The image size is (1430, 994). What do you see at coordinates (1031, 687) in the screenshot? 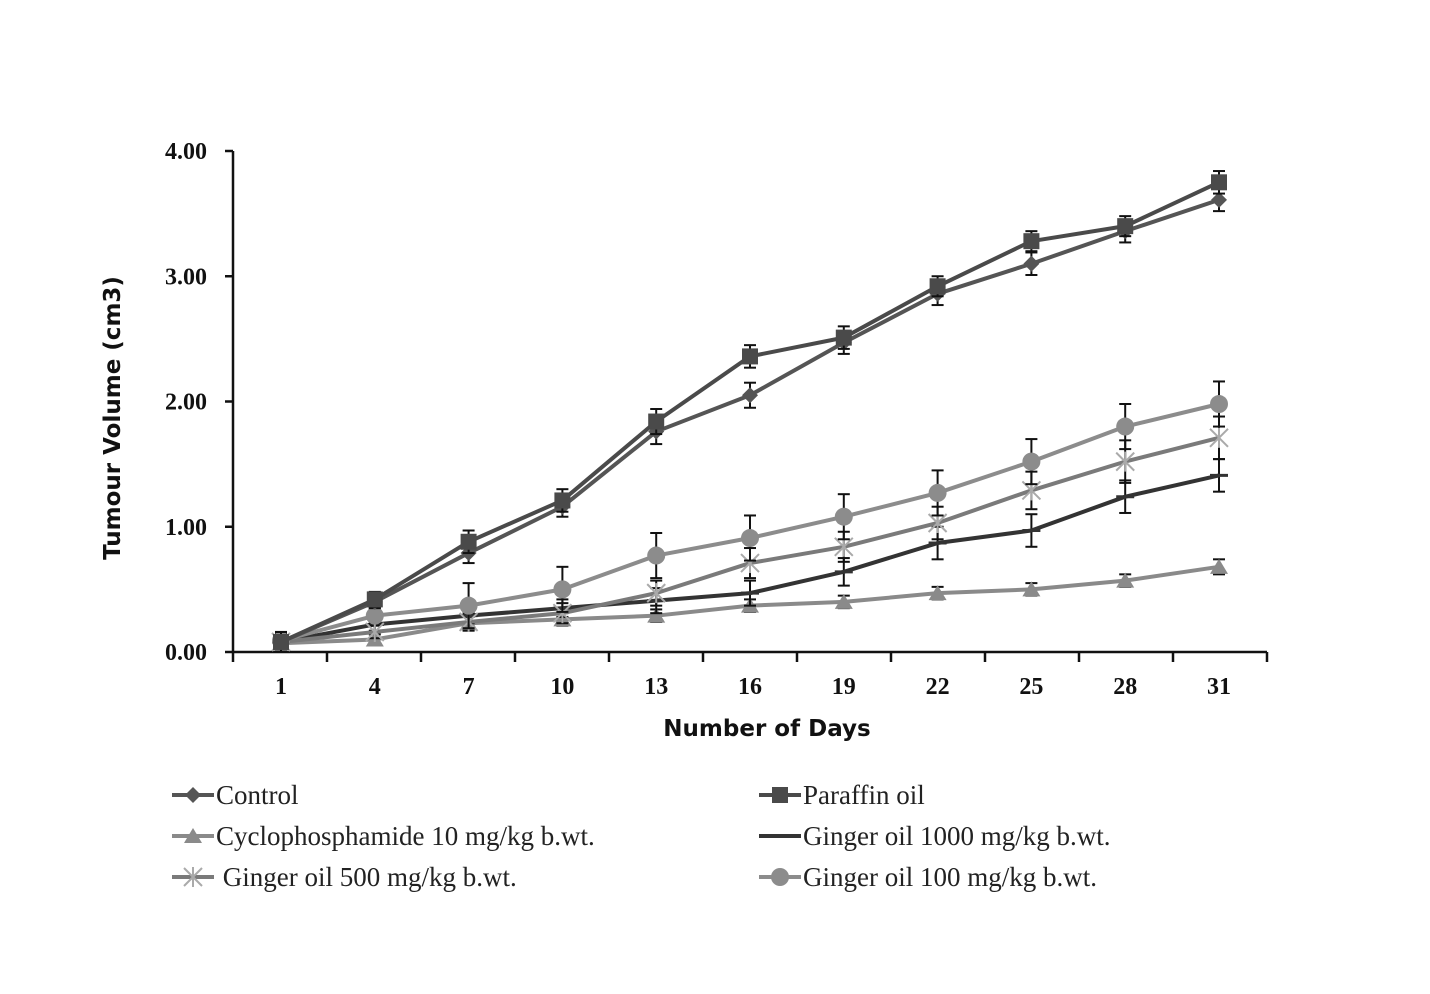
I see `x-tick-label: 25` at bounding box center [1031, 687].